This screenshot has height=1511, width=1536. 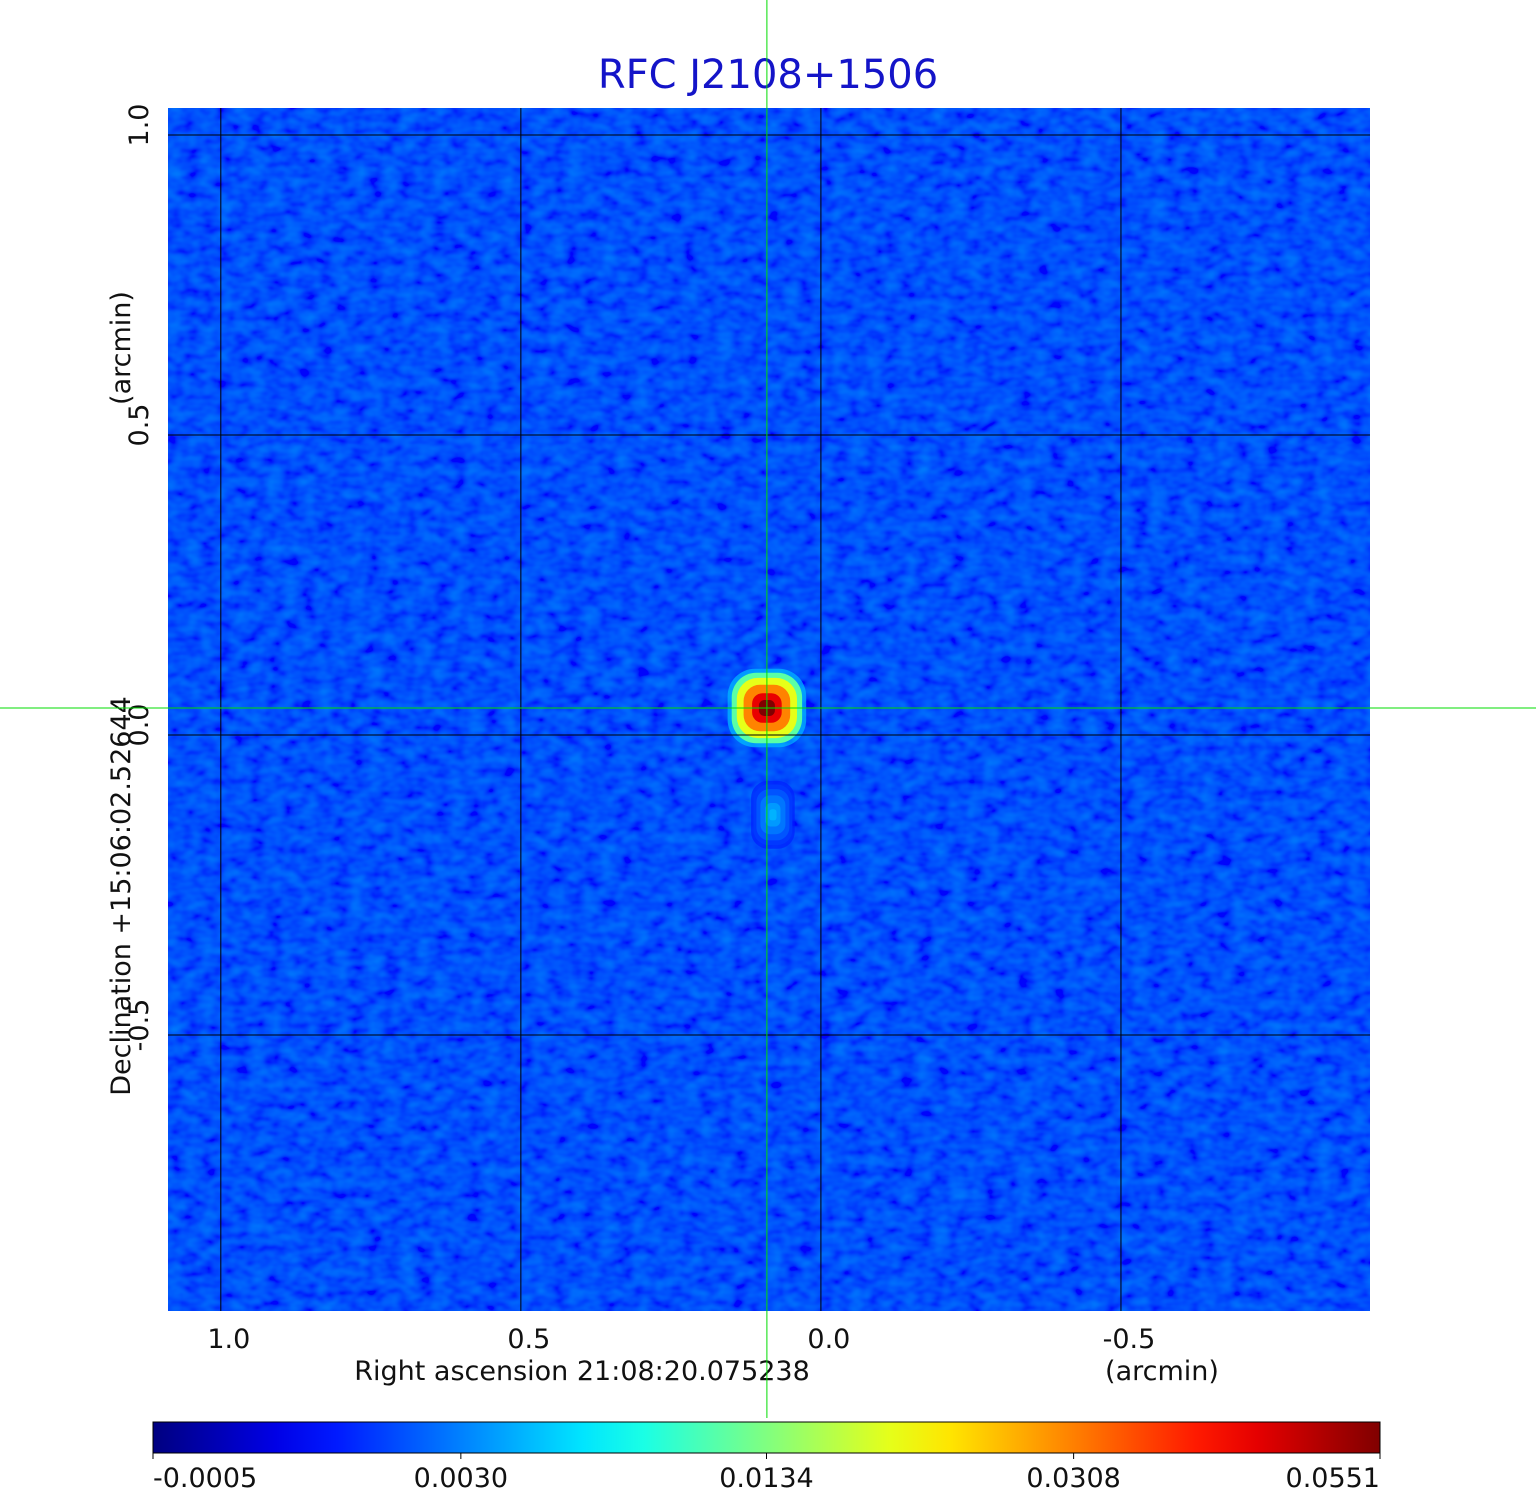 What do you see at coordinates (766, 1437) in the screenshot?
I see `colorbar` at bounding box center [766, 1437].